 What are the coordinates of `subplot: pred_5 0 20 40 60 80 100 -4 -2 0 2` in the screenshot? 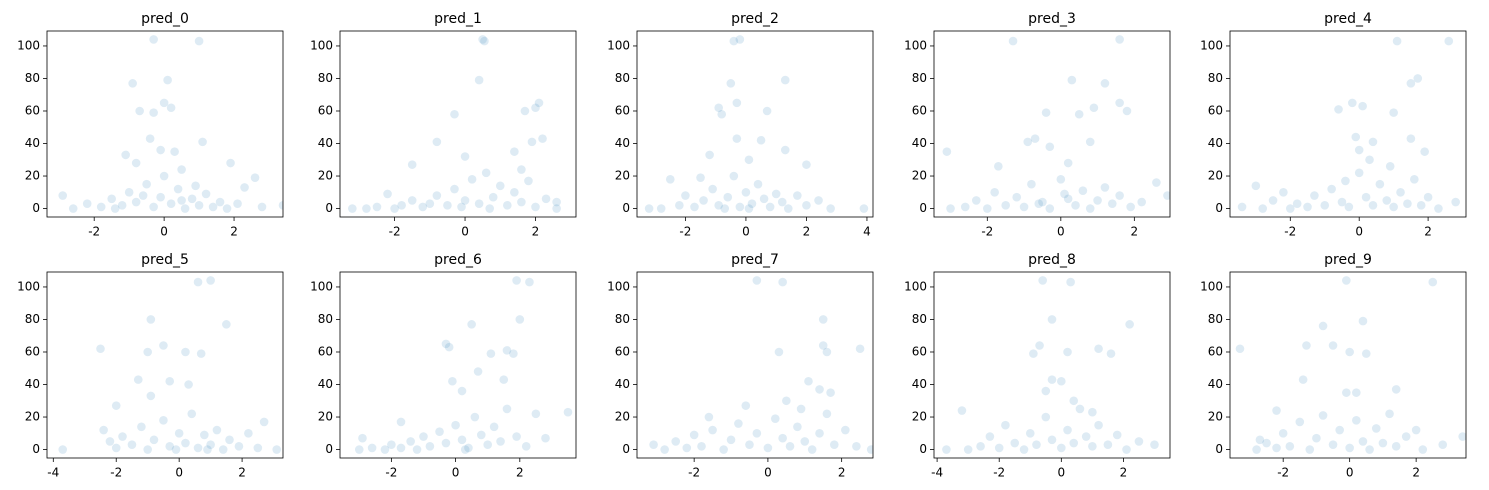 It's located at (150, 366).